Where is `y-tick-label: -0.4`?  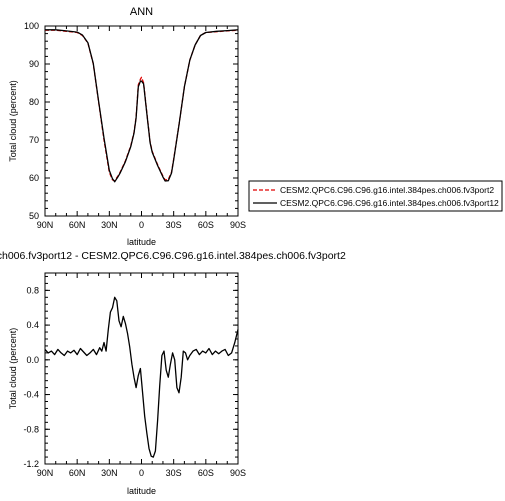 y-tick-label: -0.4 is located at coordinates (31, 395).